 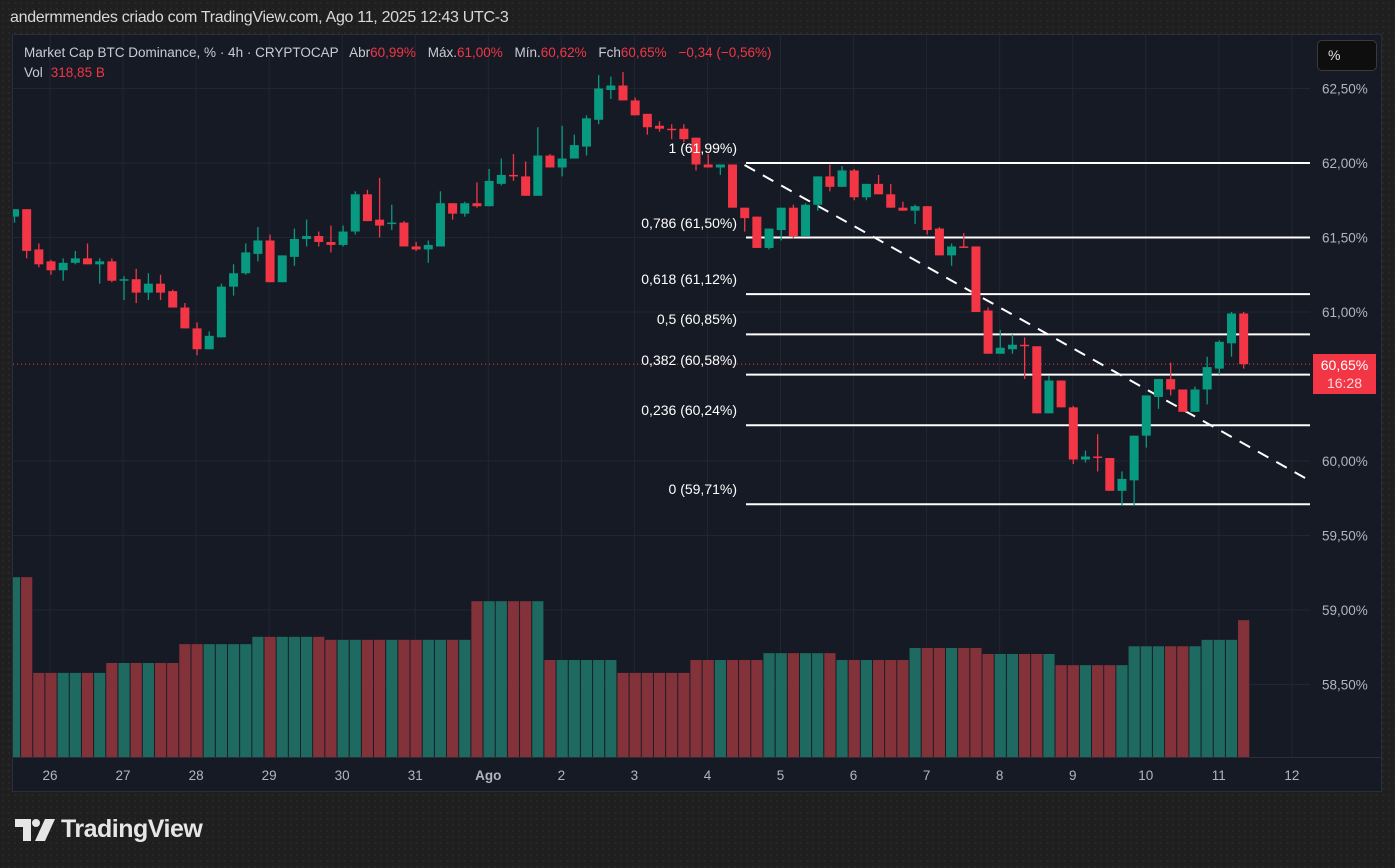 What do you see at coordinates (1345, 312) in the screenshot?
I see `price-tick-label: 61,00%` at bounding box center [1345, 312].